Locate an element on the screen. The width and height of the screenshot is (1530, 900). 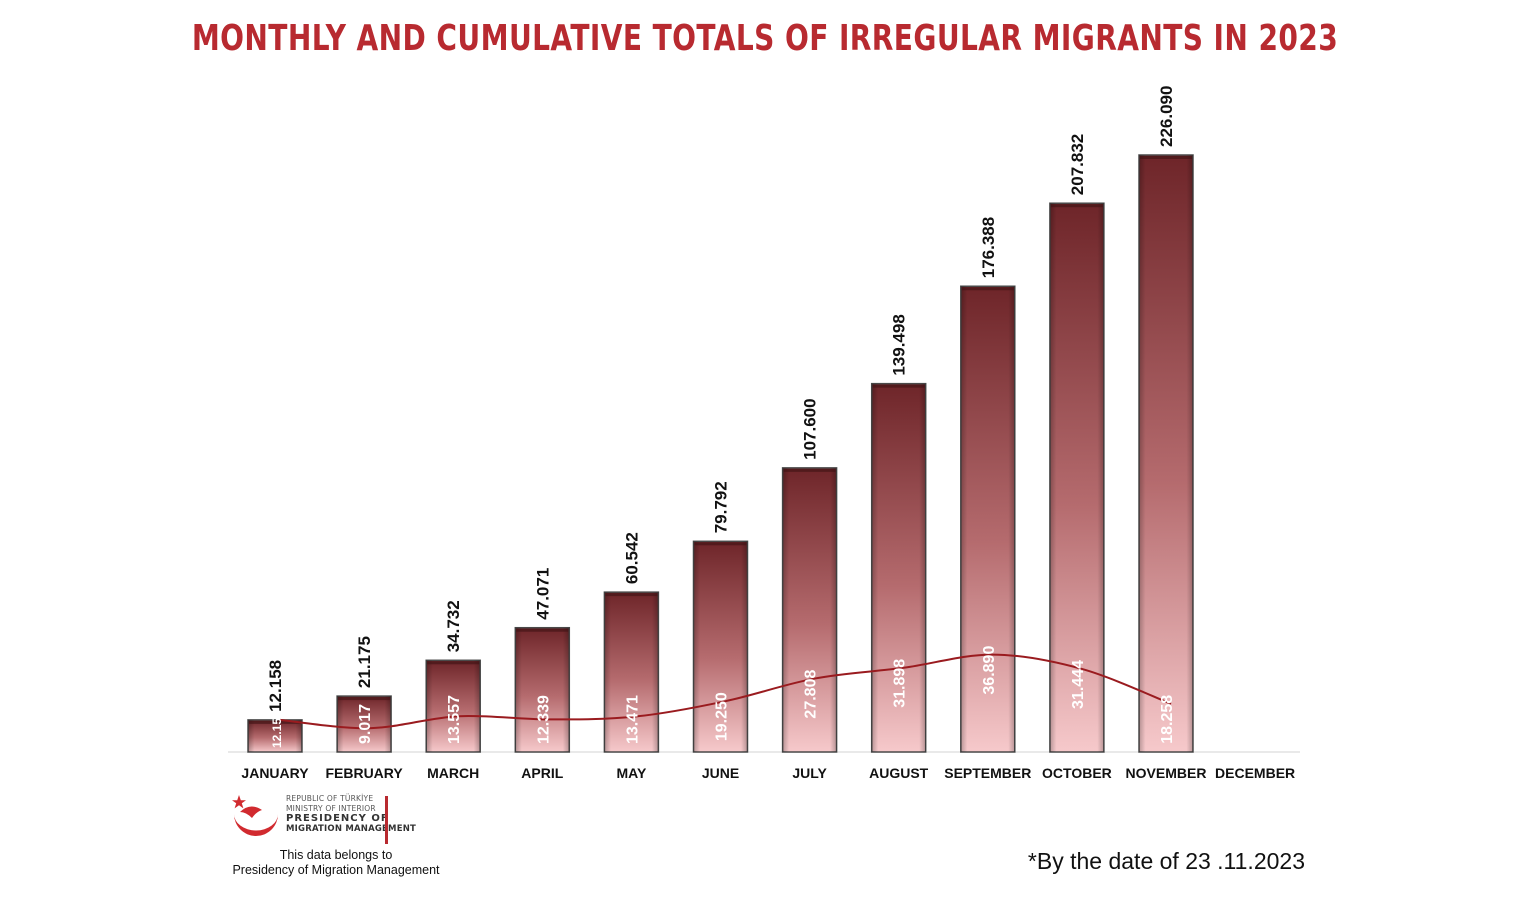
logo-caption-line1: This data belongs to is located at coordinates (336, 855).